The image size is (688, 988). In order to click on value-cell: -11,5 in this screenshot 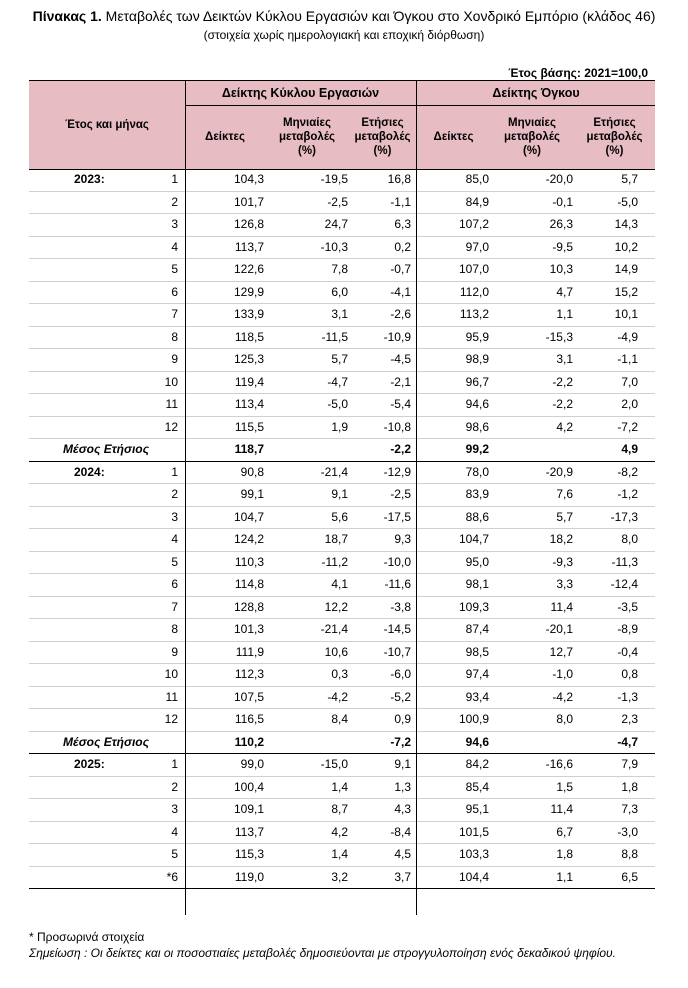, I will do `click(334, 336)`.